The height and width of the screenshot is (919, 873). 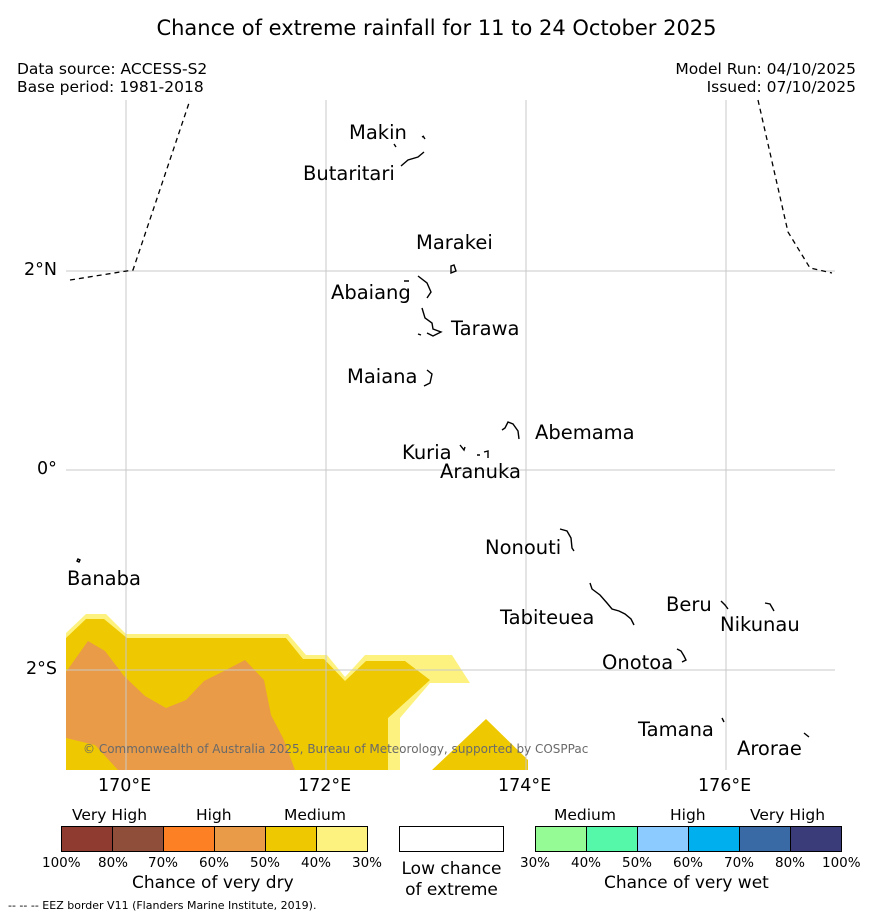 I want to click on island-label-tamana: Tamana, so click(x=676, y=729).